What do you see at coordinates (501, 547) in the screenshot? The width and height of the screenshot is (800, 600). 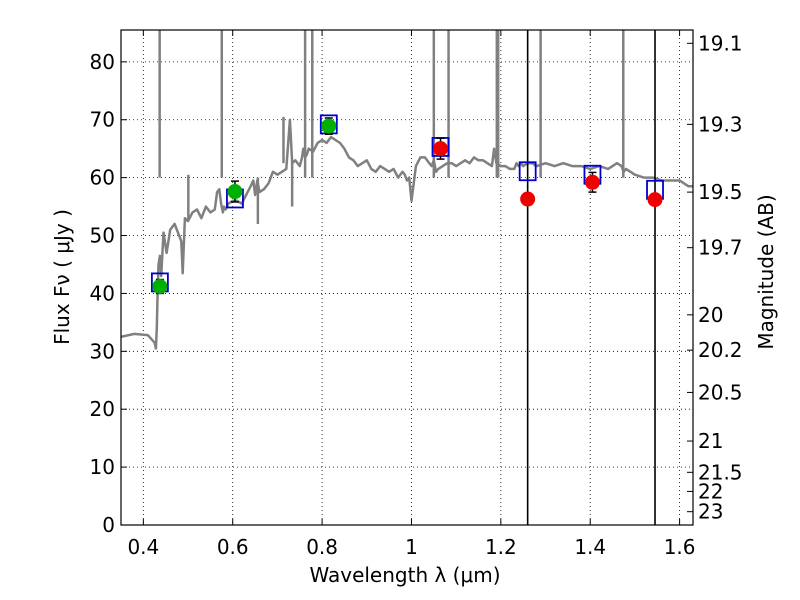 I see `x-tick-label: 1.2` at bounding box center [501, 547].